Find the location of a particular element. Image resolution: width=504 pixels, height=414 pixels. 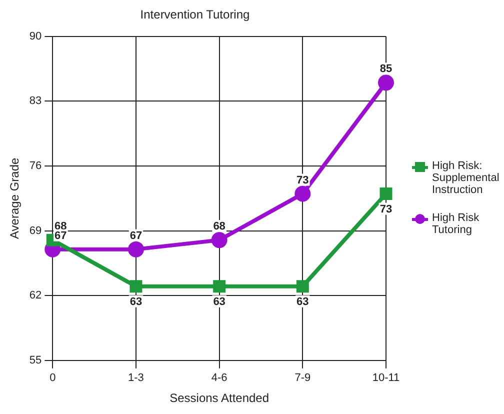

y-tick-label: 55 is located at coordinates (35, 360).